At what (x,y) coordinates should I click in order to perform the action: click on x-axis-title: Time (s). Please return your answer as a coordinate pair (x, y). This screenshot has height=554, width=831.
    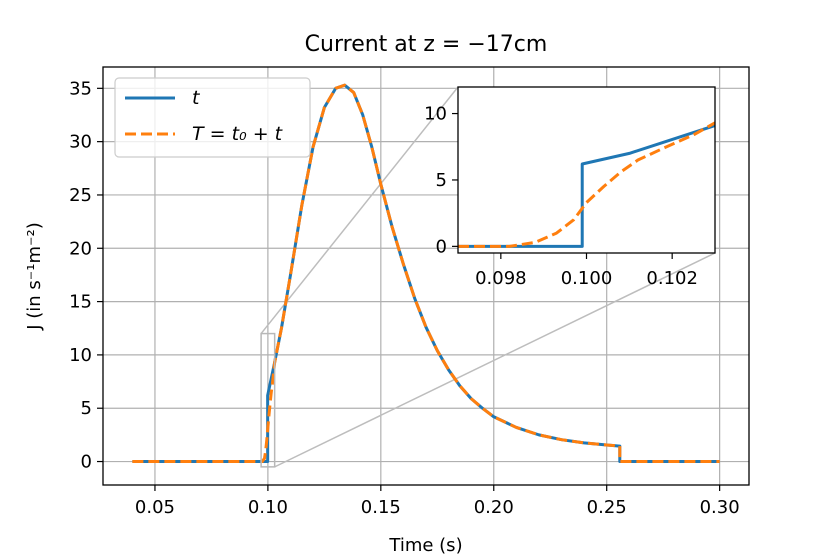
    Looking at the image, I should click on (425, 544).